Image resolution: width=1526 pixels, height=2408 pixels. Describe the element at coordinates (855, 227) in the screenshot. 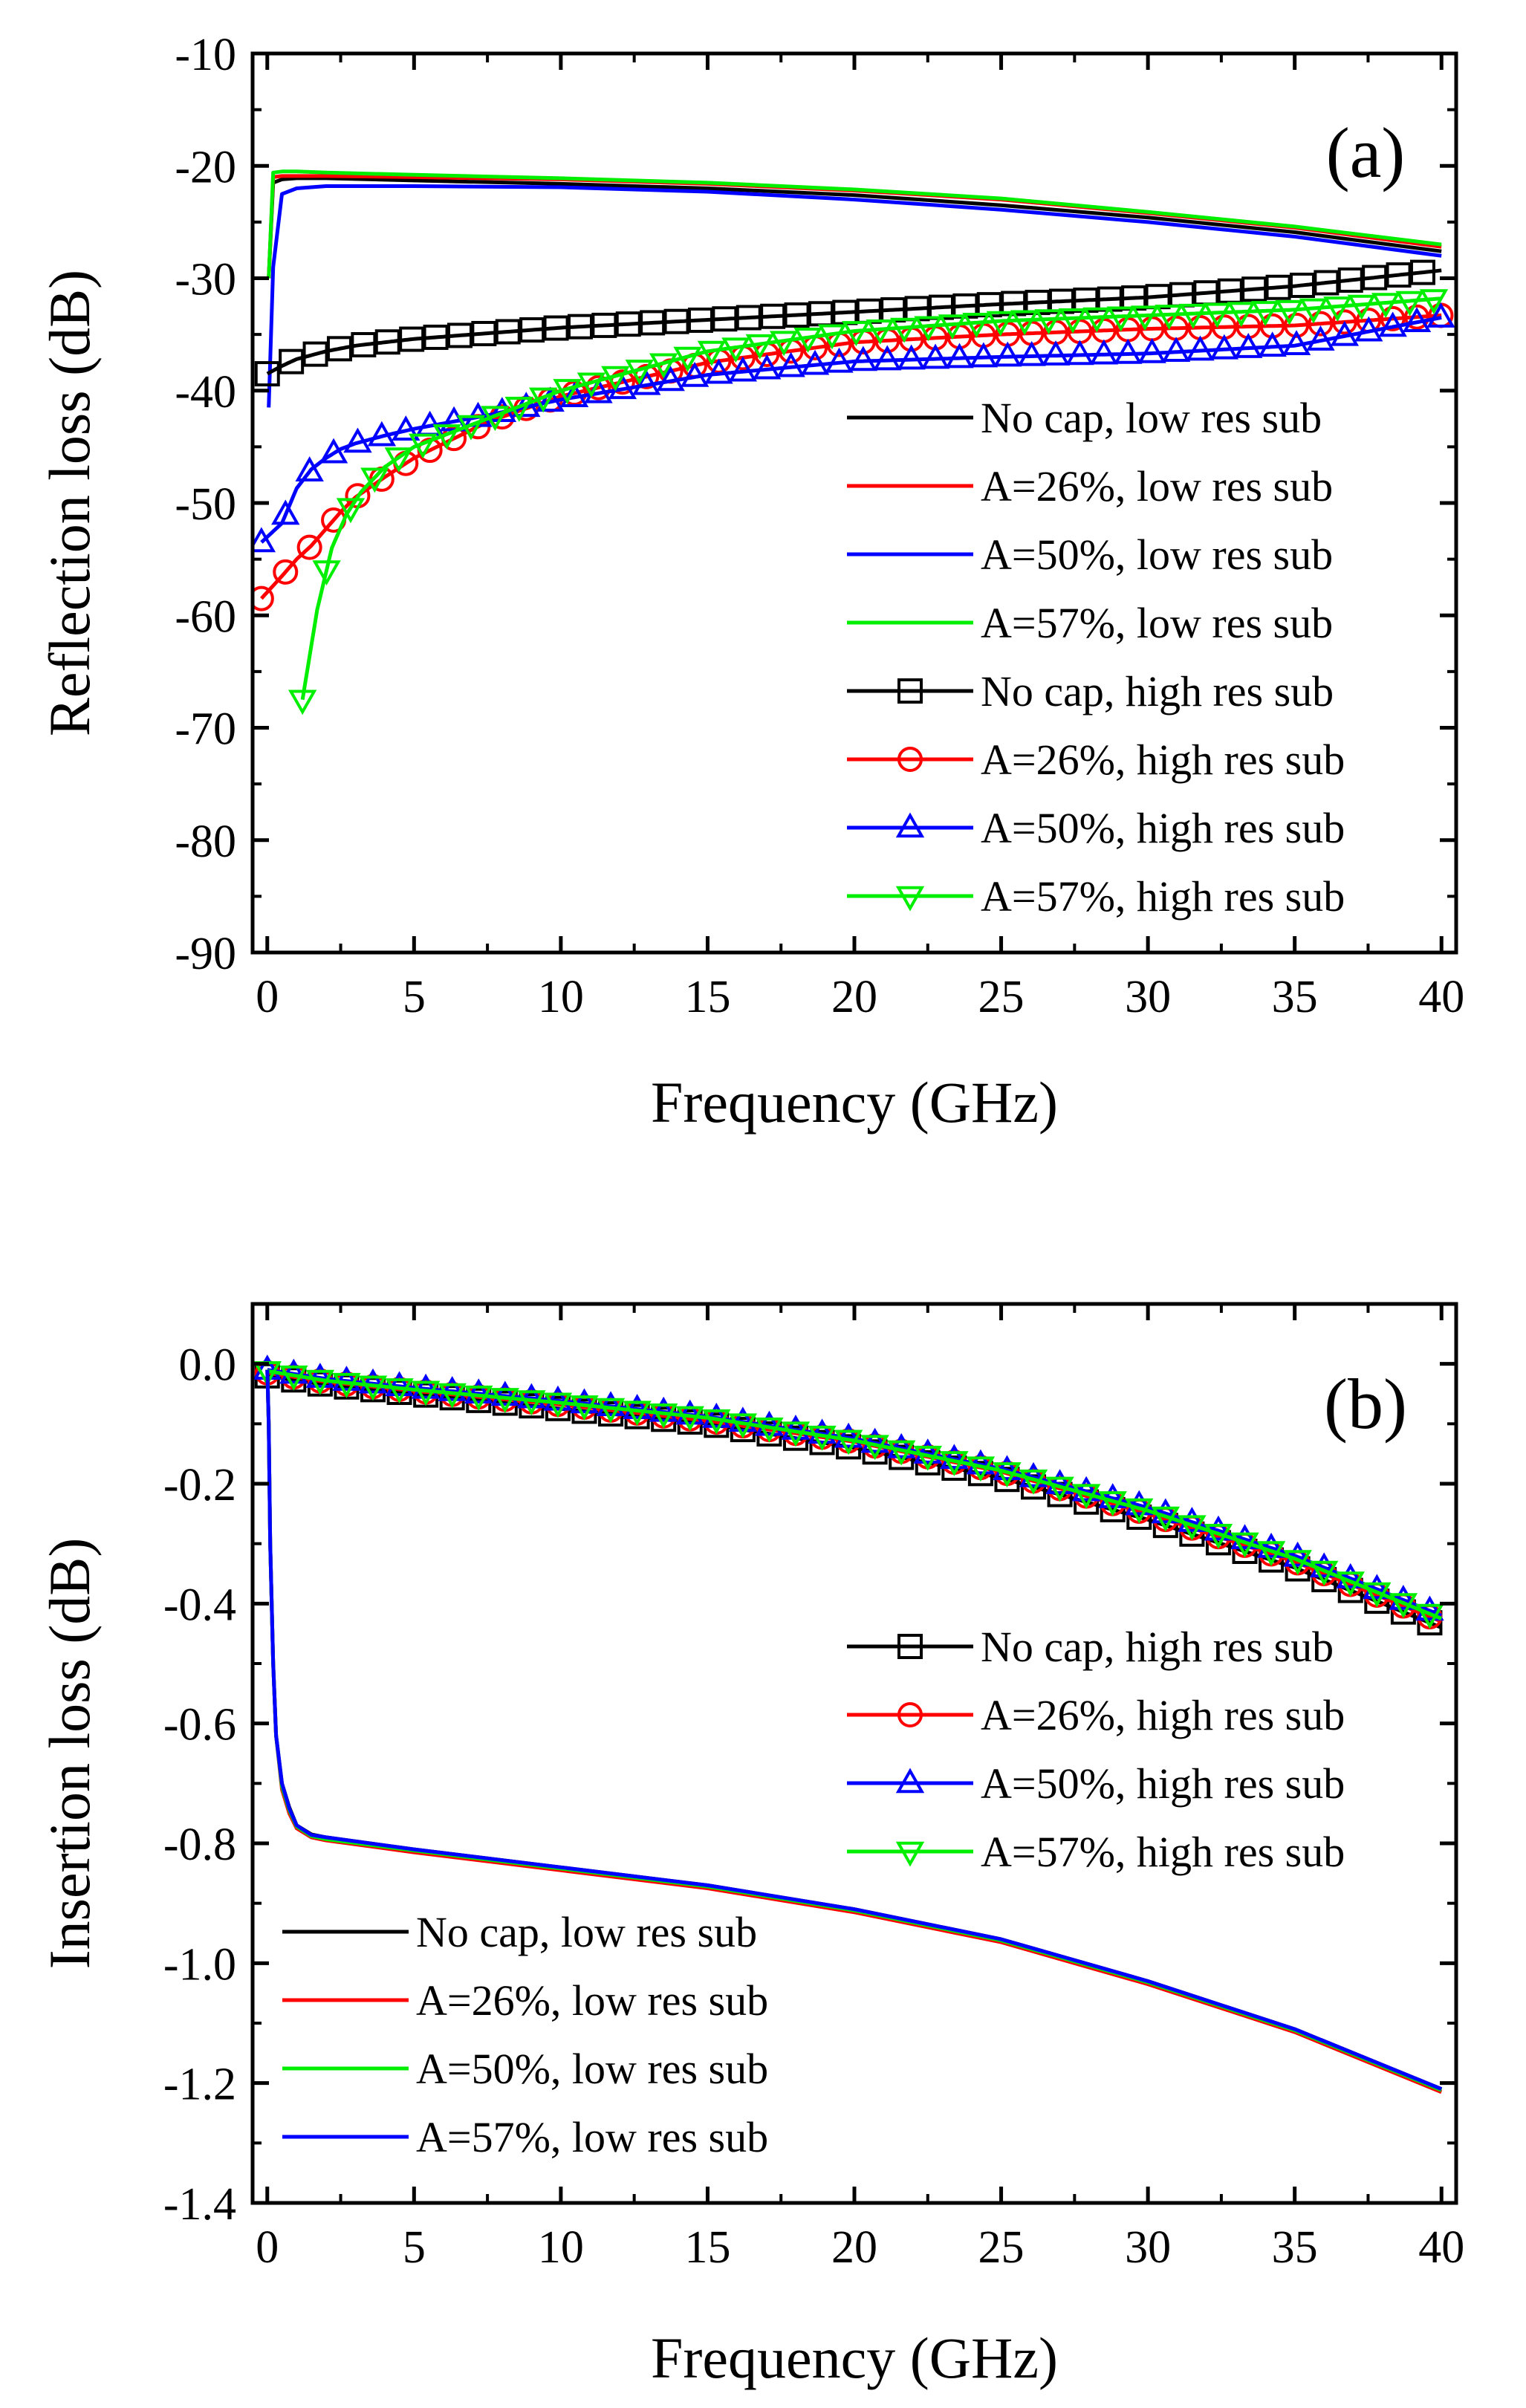

I see `series-no-cap-low-res-sub` at that location.